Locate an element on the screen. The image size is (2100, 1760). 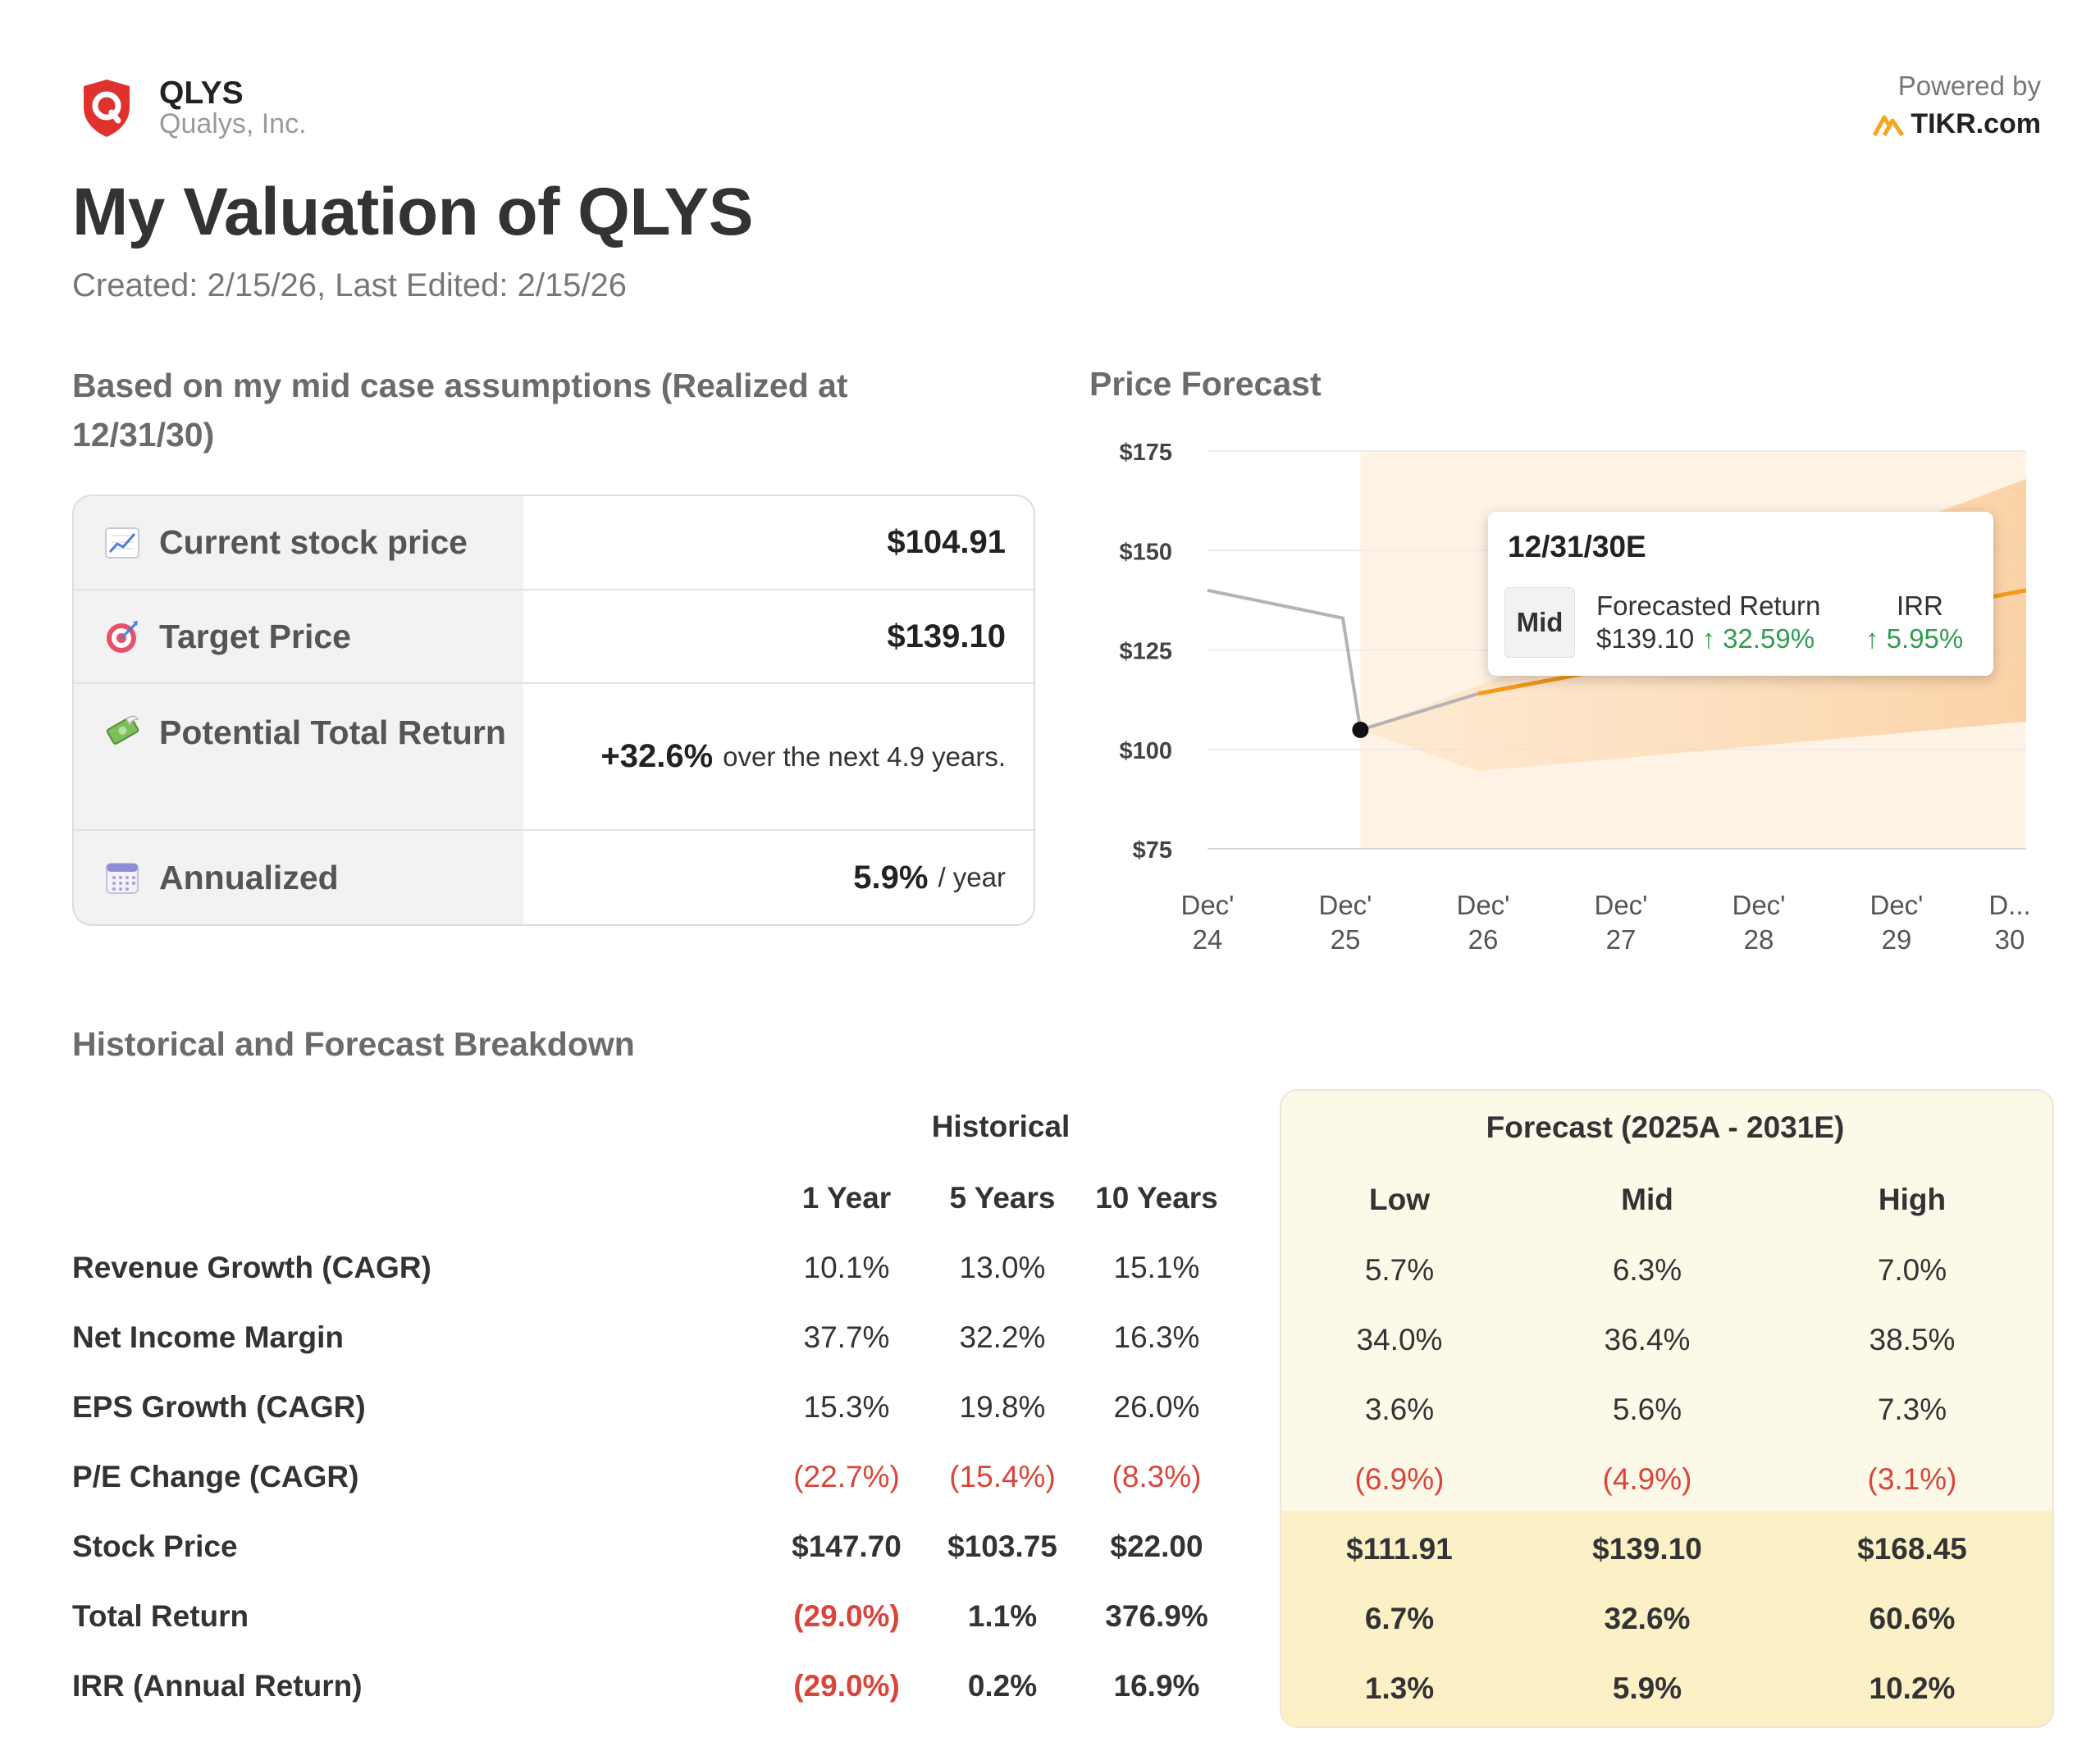
forecast-cell: 5.6% is located at coordinates (1647, 1409).